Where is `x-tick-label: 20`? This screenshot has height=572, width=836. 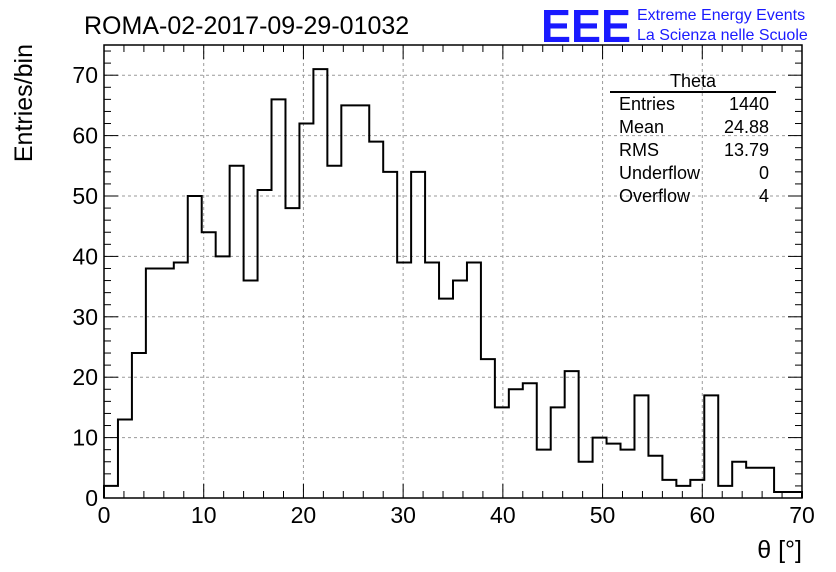 x-tick-label: 20 is located at coordinates (304, 515).